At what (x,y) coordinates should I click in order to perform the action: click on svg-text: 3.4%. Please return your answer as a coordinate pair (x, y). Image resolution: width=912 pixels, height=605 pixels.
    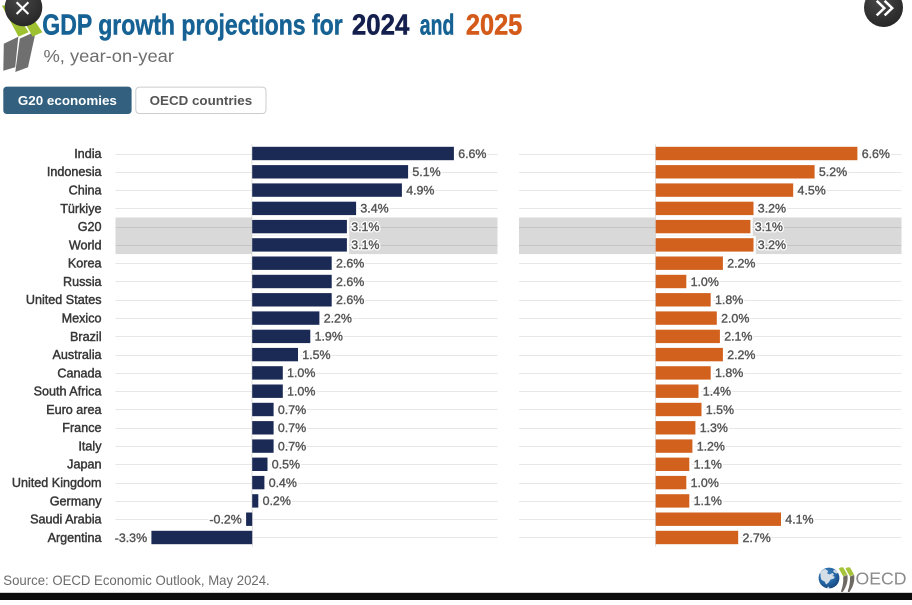
    Looking at the image, I should click on (374, 209).